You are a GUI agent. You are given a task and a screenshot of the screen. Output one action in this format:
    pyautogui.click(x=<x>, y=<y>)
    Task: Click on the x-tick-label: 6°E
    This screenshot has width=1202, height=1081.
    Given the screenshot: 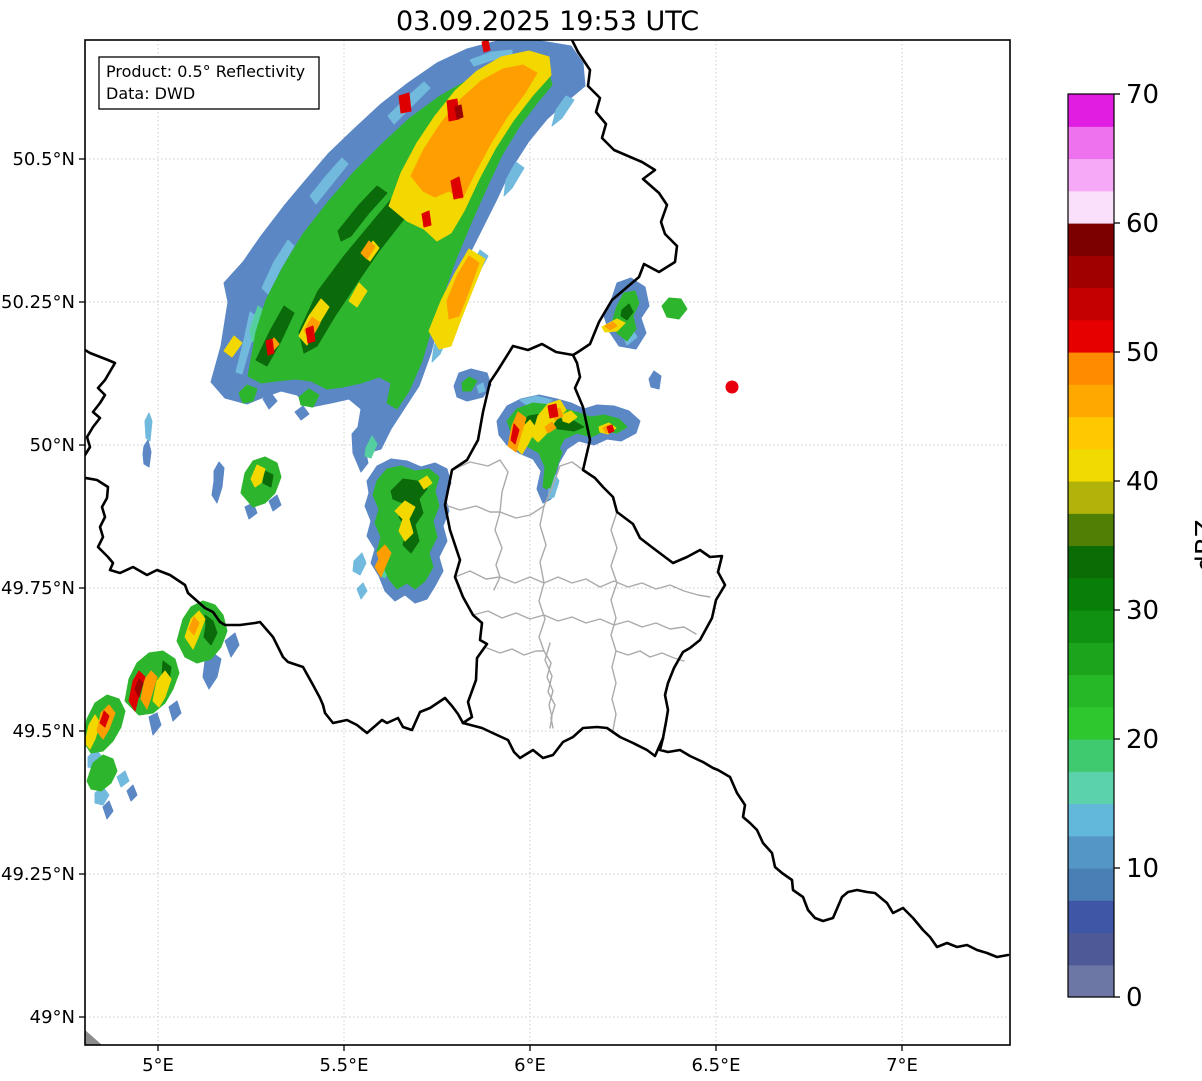 What is the action you would take?
    pyautogui.click(x=530, y=1065)
    